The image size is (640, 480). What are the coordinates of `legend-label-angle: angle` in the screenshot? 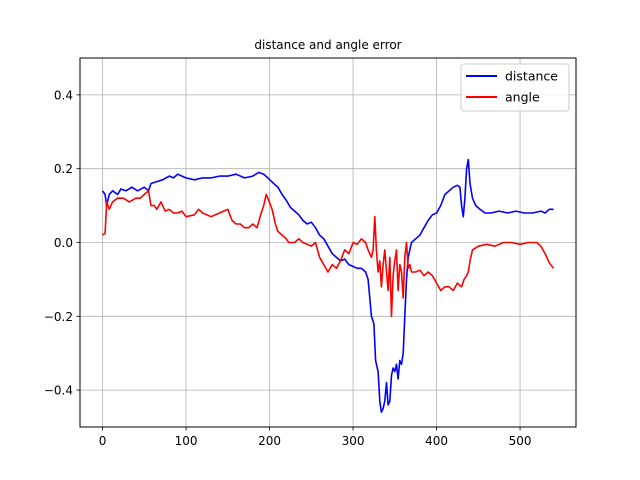 It's located at (522, 97).